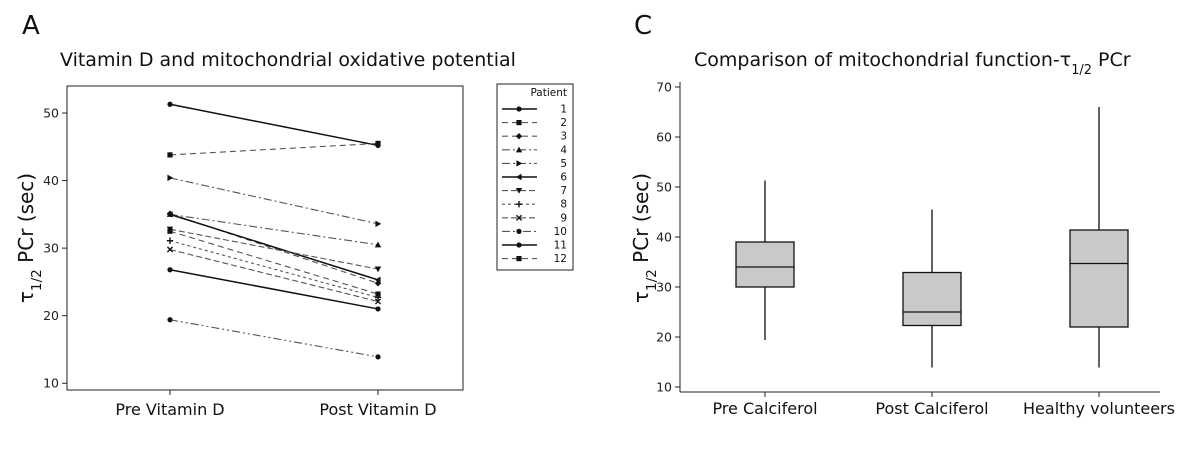 This screenshot has height=459, width=1200. Describe the element at coordinates (534, 232) in the screenshot. I see `legend-item-10: 10` at that location.